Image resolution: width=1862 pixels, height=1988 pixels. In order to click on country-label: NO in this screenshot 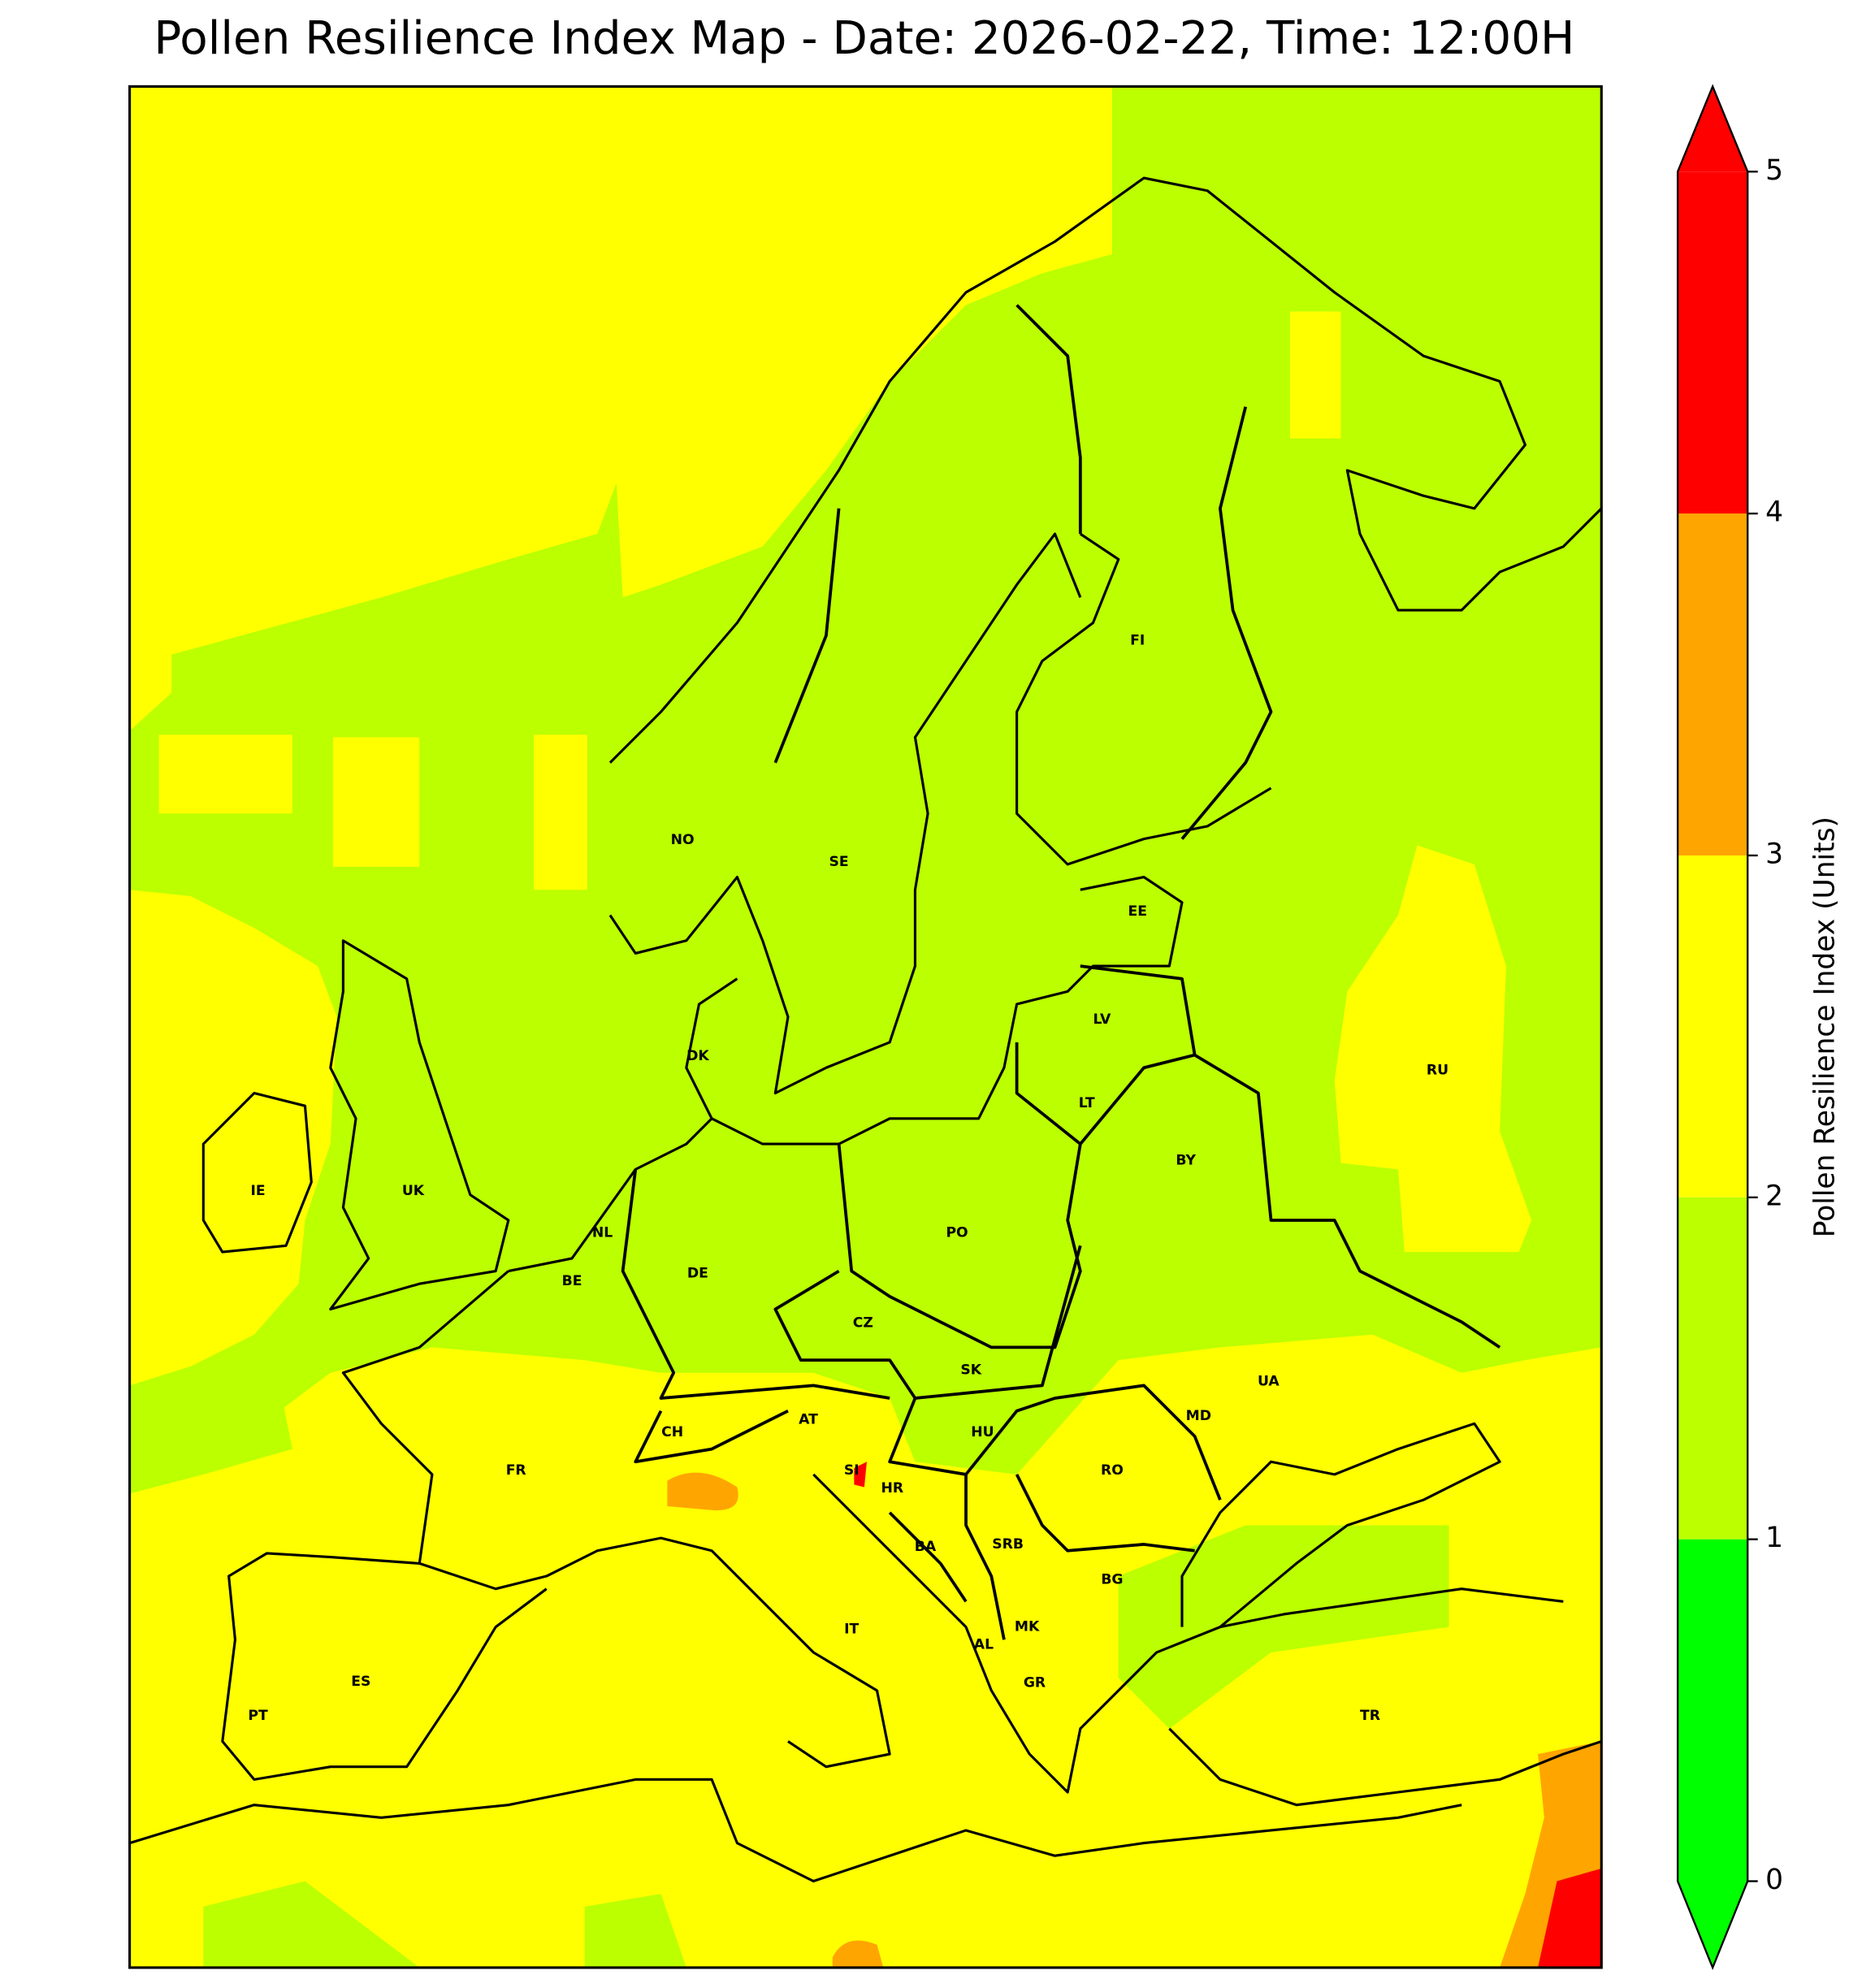, I will do `click(683, 840)`.